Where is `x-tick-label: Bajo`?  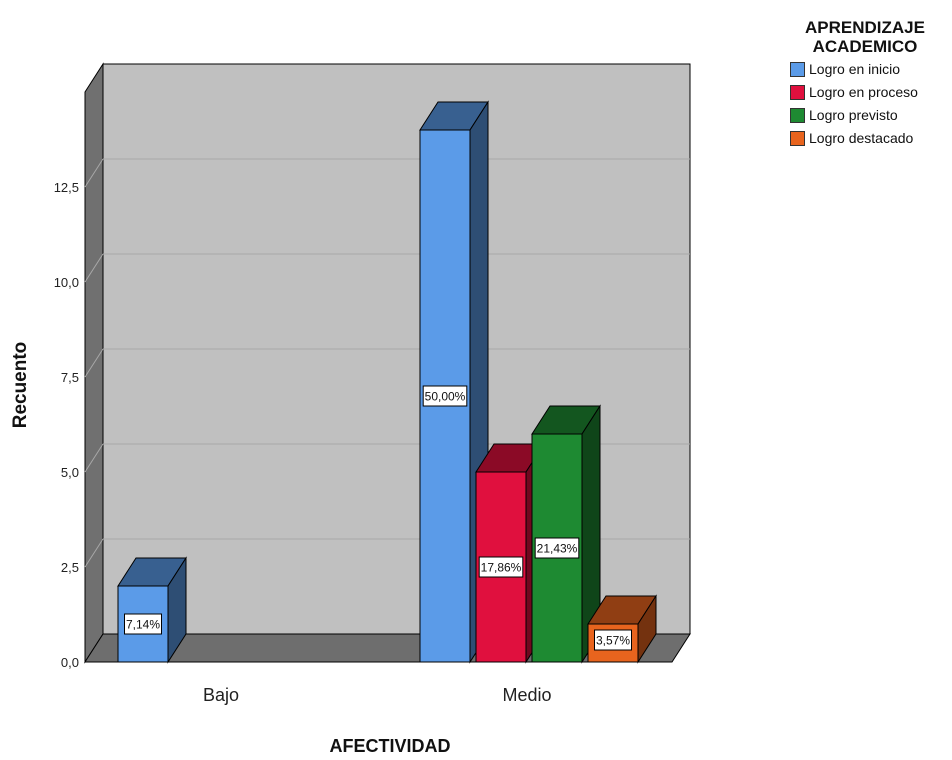 x-tick-label: Bajo is located at coordinates (221, 695).